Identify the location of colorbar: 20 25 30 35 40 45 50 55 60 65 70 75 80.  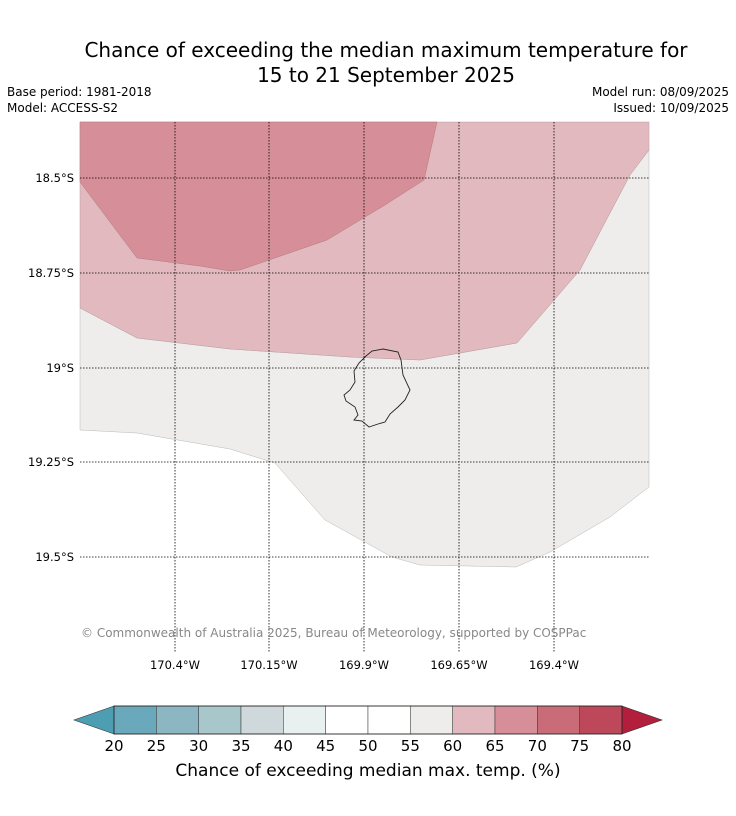
(368, 730).